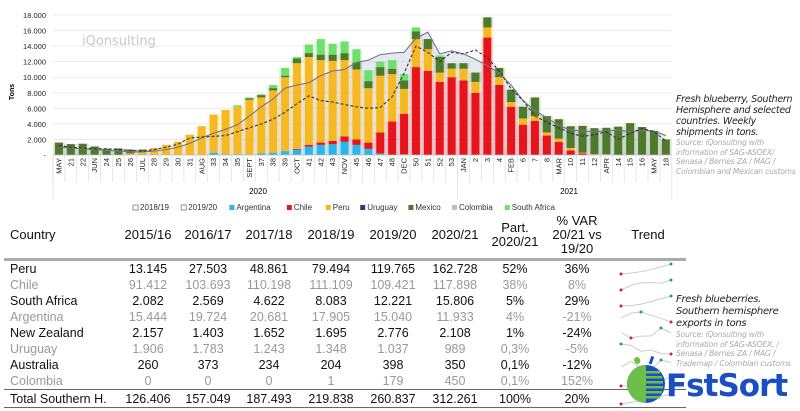  What do you see at coordinates (208, 398) in the screenshot?
I see `value-cell: 157.049` at bounding box center [208, 398].